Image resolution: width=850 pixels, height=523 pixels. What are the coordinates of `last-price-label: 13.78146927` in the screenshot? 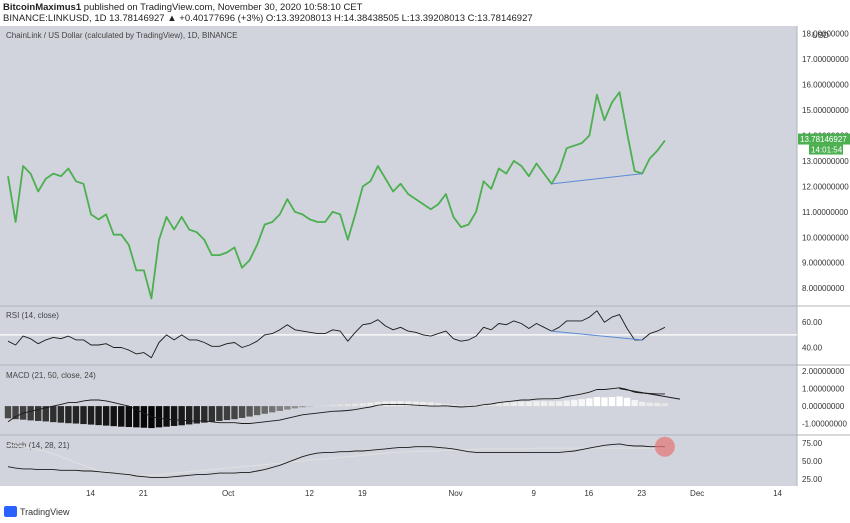 It's located at (823, 139).